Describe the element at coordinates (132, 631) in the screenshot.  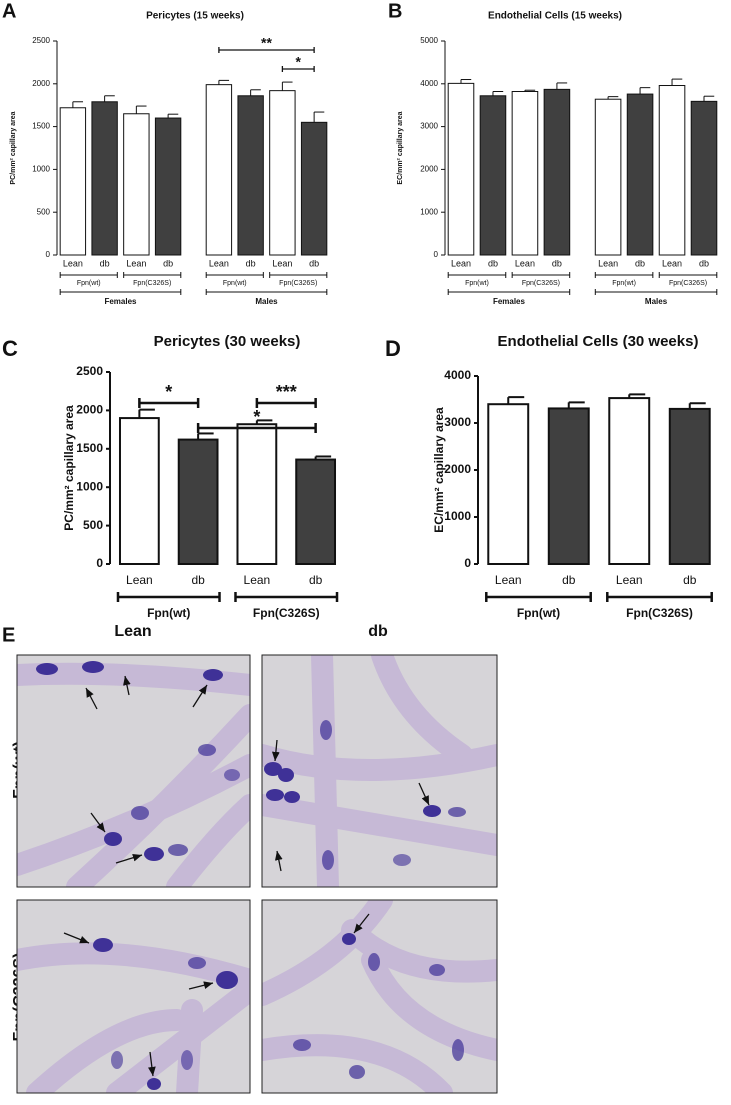
I see `column-label: Lean` at that location.